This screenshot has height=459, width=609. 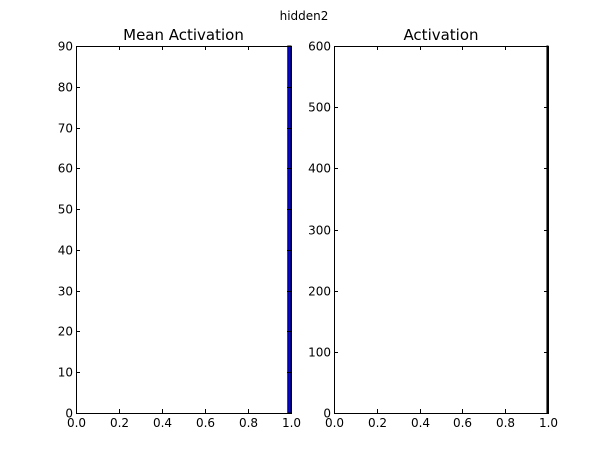 What do you see at coordinates (291, 423) in the screenshot?
I see `mean-activation-xtick-label: 1.0` at bounding box center [291, 423].